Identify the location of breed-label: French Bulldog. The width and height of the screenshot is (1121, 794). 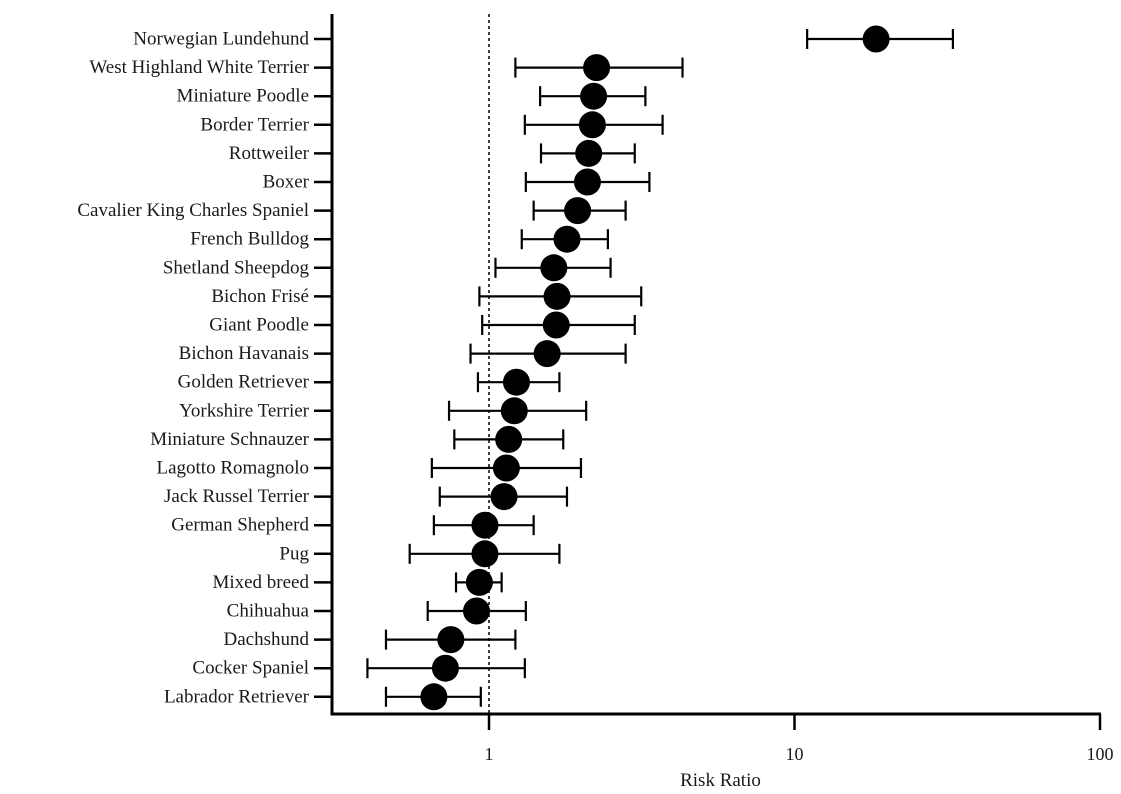
(249, 239).